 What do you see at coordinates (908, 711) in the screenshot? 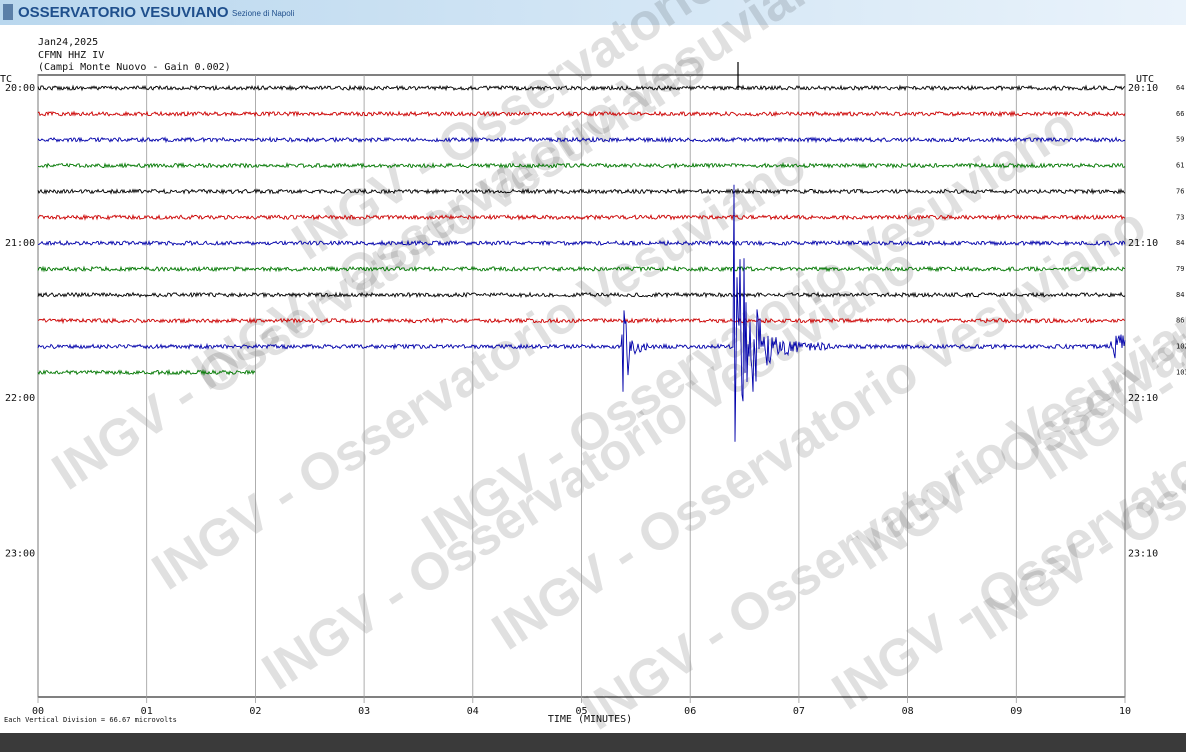
I see `x-tick-label: 08` at bounding box center [908, 711].